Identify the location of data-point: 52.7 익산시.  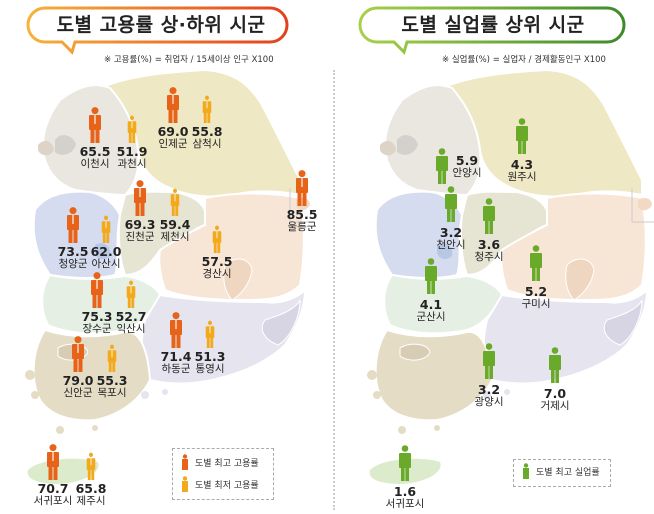
(131, 322).